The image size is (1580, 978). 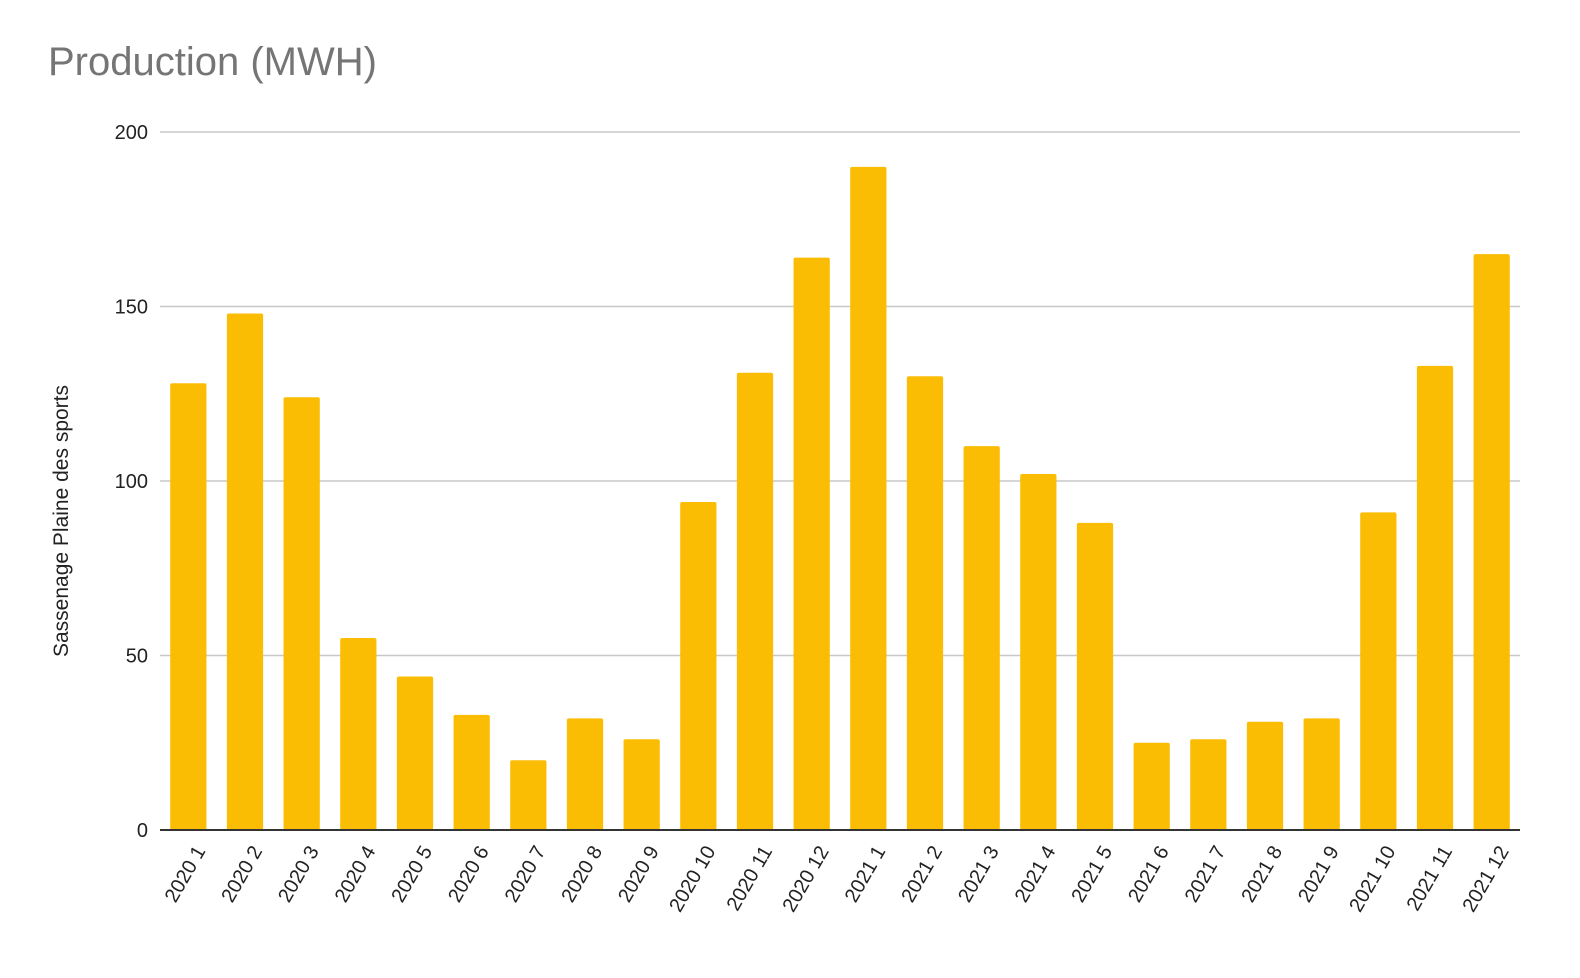 I want to click on x-tick-label: 2020 9, so click(x=639, y=874).